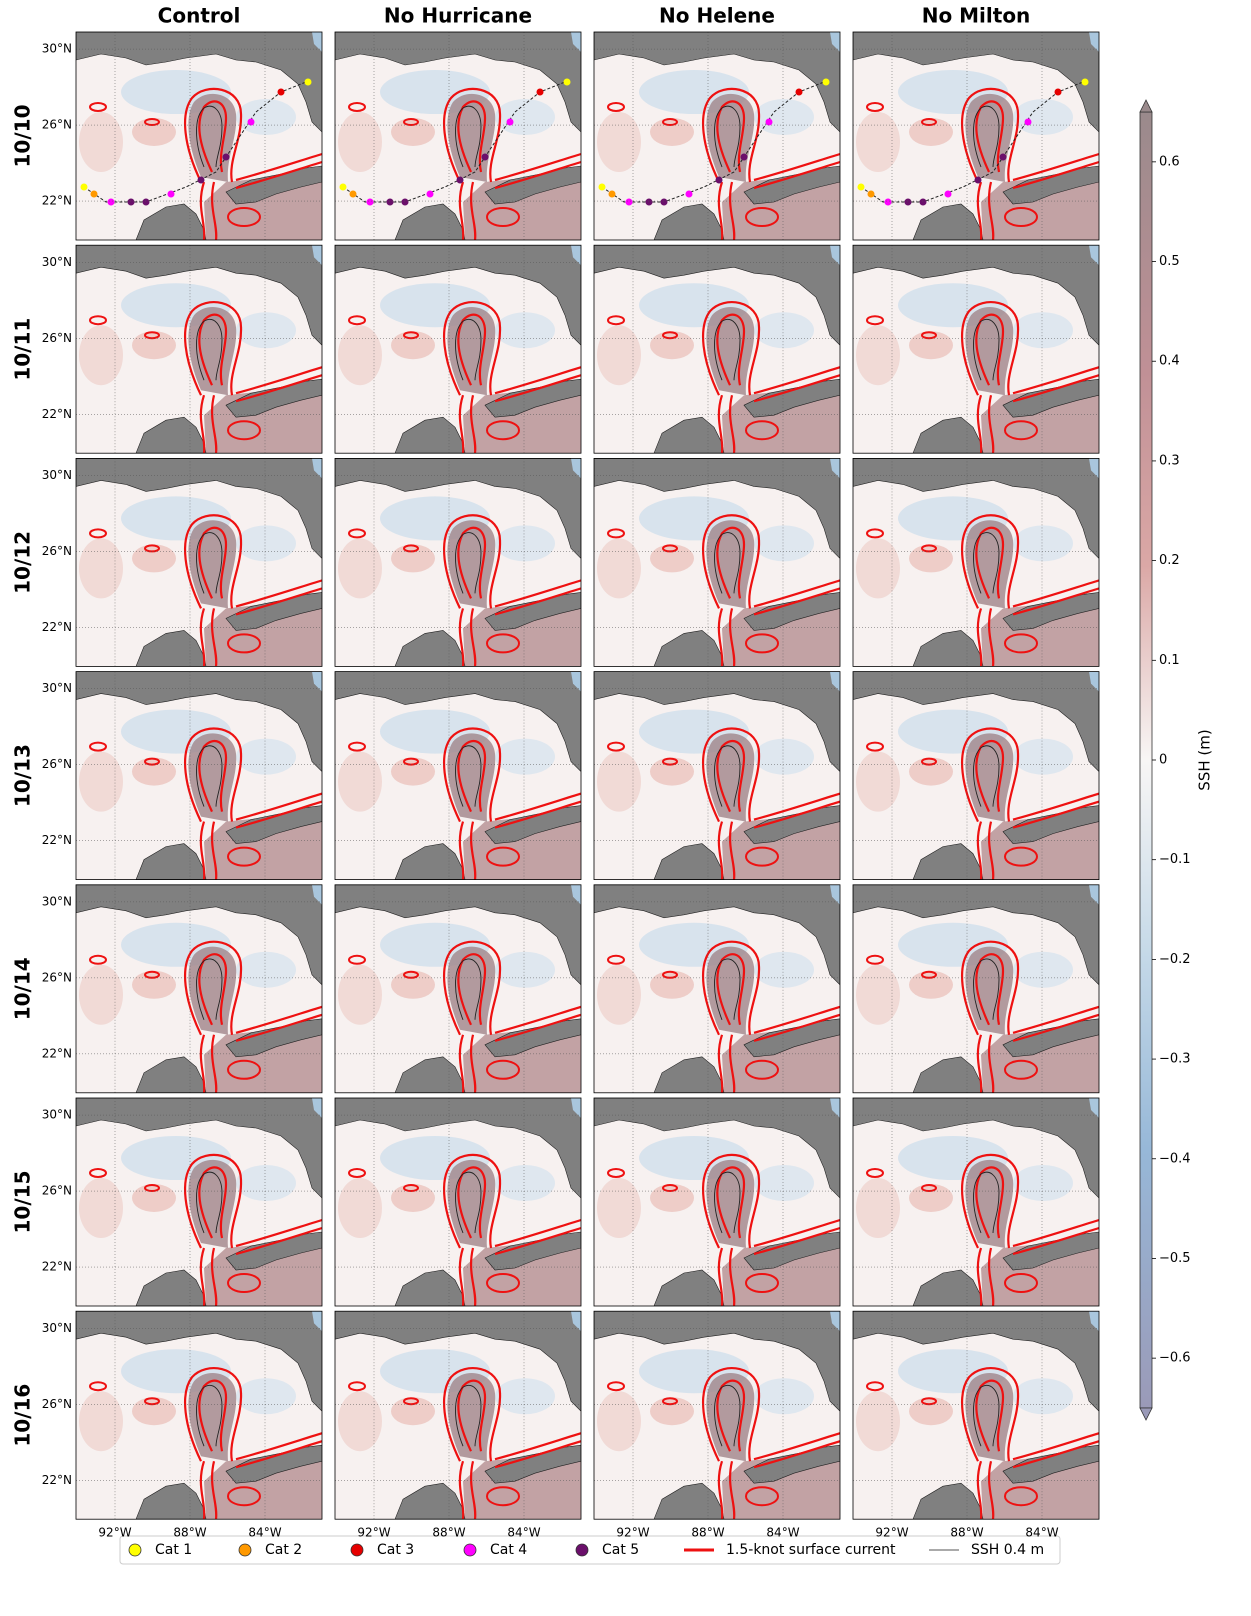  I want to click on legend-label: 1.5-knot surface current, so click(811, 1550).